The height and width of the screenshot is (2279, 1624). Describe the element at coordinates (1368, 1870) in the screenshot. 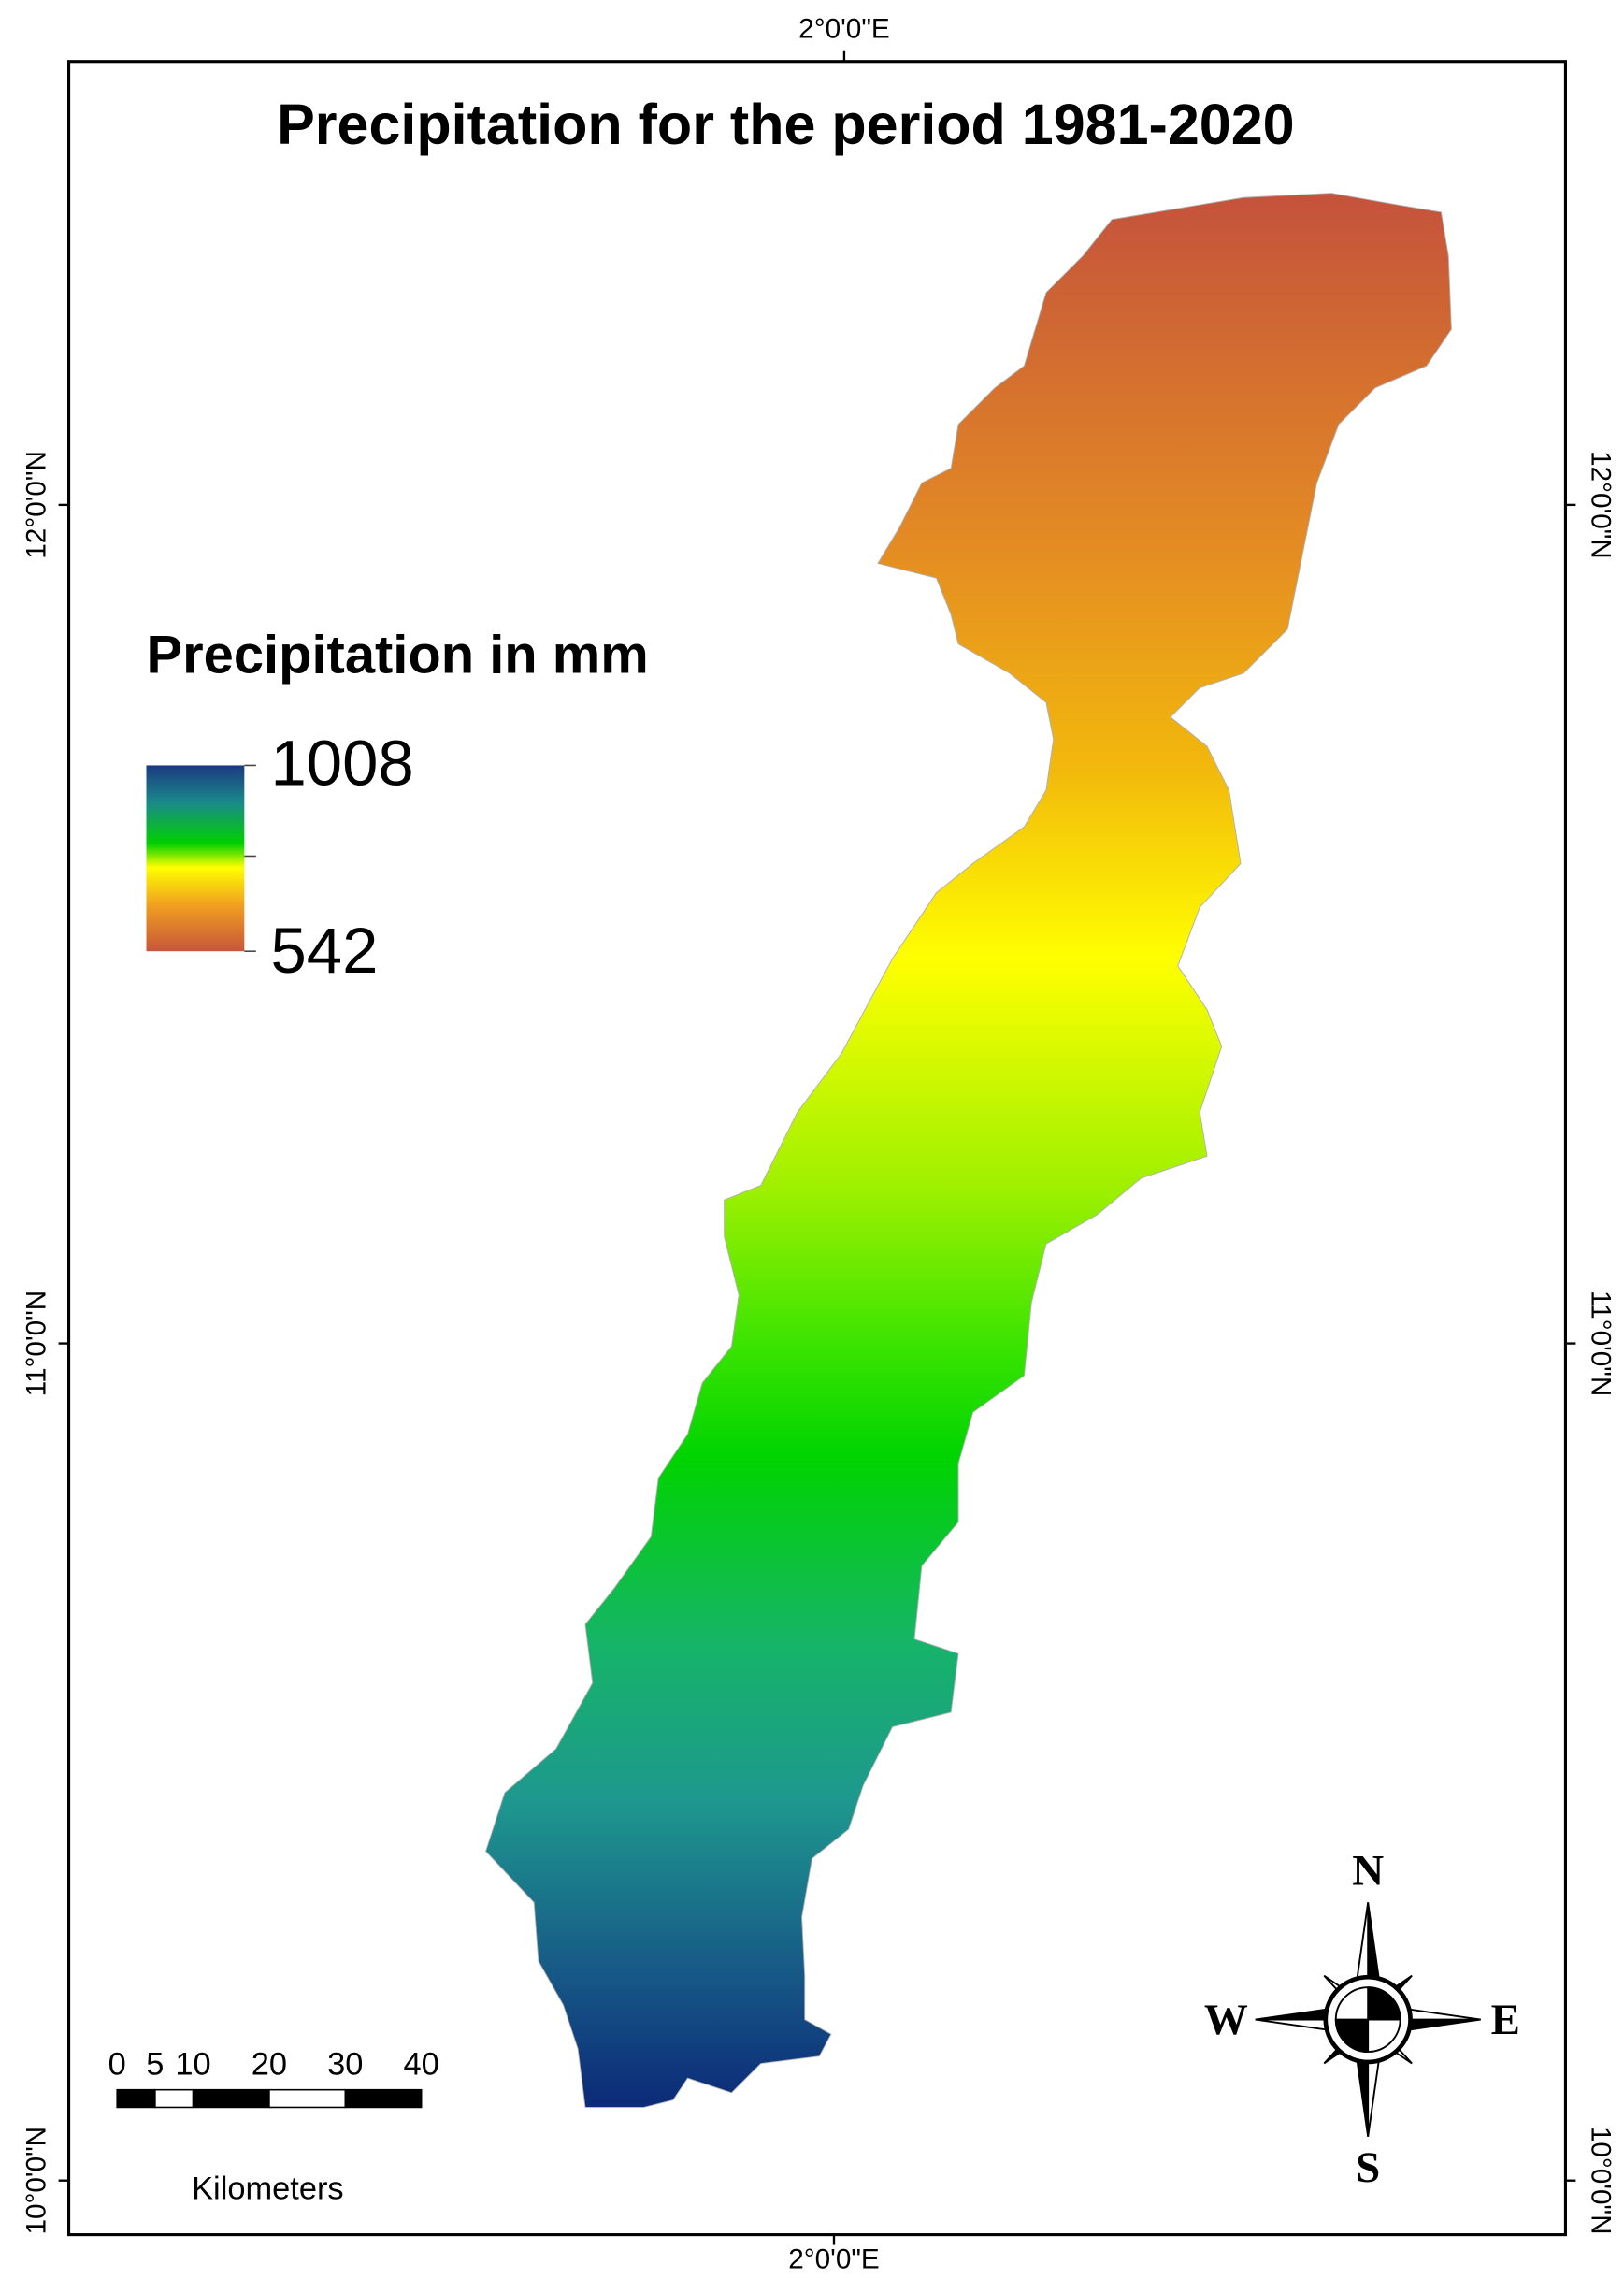

I see `compass-north: N` at that location.